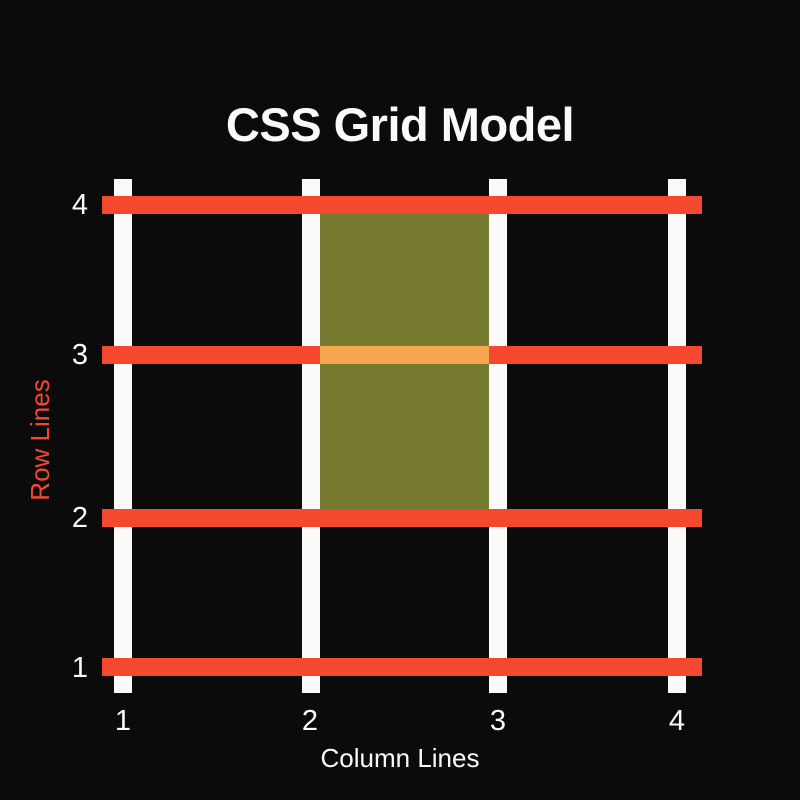  What do you see at coordinates (677, 721) in the screenshot?
I see `column-tick-4: 4` at bounding box center [677, 721].